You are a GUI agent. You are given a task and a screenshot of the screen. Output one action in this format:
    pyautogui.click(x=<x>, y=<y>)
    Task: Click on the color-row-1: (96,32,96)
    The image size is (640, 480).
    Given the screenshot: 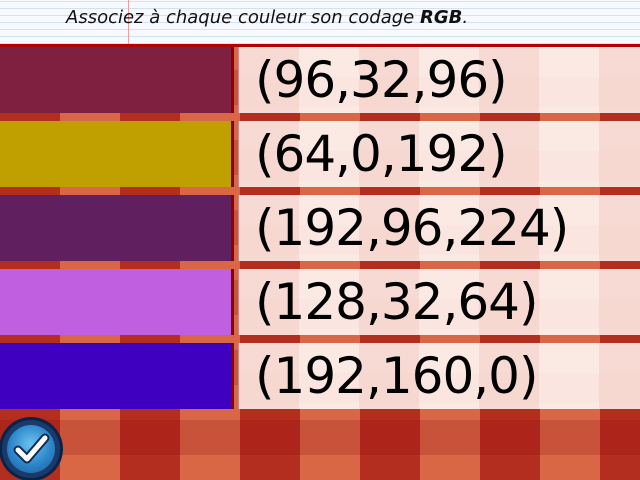 What is the action you would take?
    pyautogui.click(x=320, y=80)
    